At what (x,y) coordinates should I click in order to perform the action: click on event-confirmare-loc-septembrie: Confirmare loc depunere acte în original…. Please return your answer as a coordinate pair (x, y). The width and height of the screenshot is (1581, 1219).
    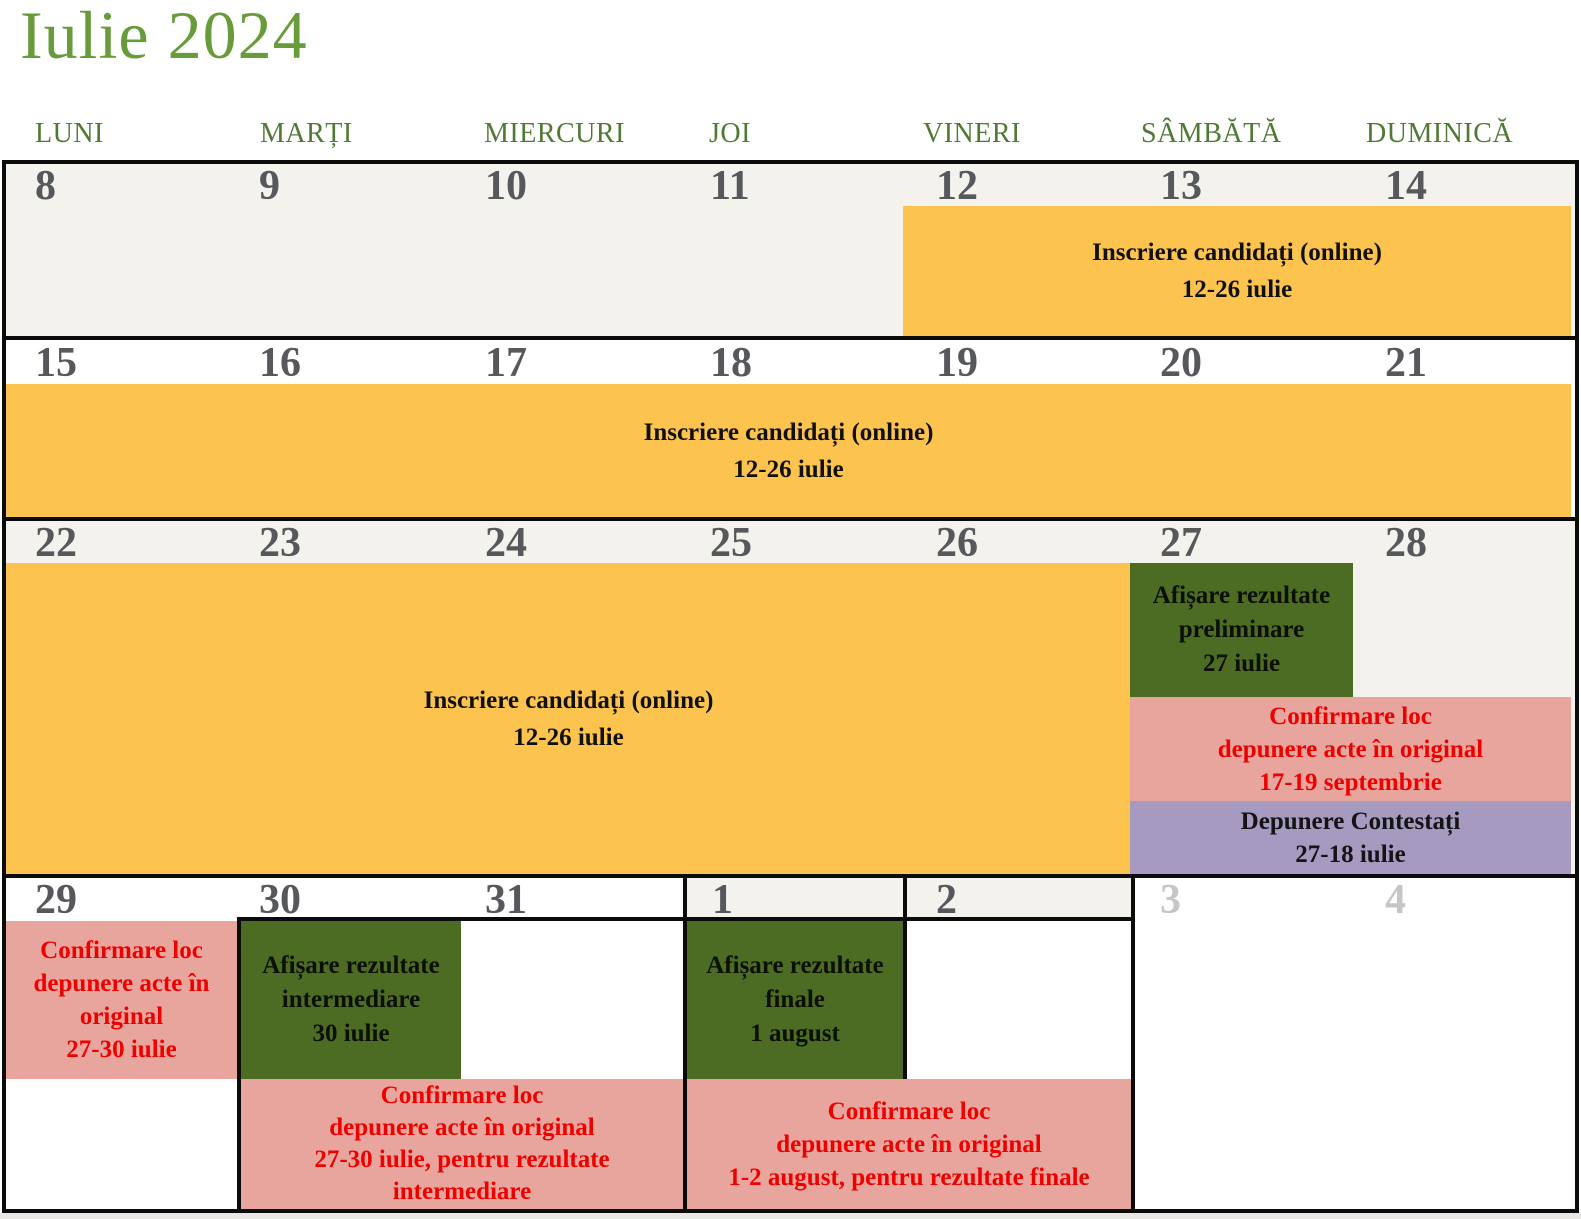
    Looking at the image, I should click on (1350, 749).